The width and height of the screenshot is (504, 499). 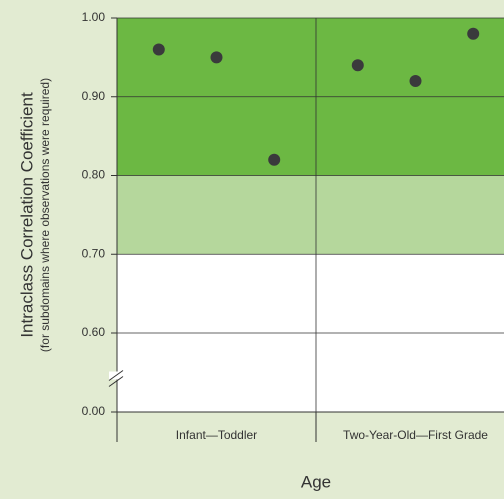 I want to click on y-tick-label: 1.00, so click(x=94, y=17).